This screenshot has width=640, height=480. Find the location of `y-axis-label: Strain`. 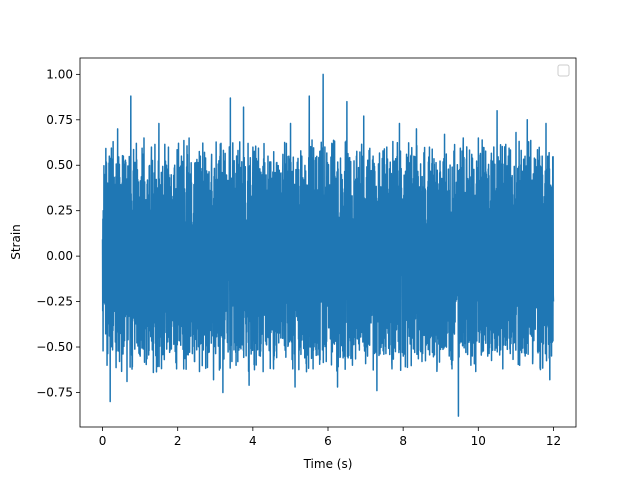

y-axis-label: Strain is located at coordinates (16, 242).